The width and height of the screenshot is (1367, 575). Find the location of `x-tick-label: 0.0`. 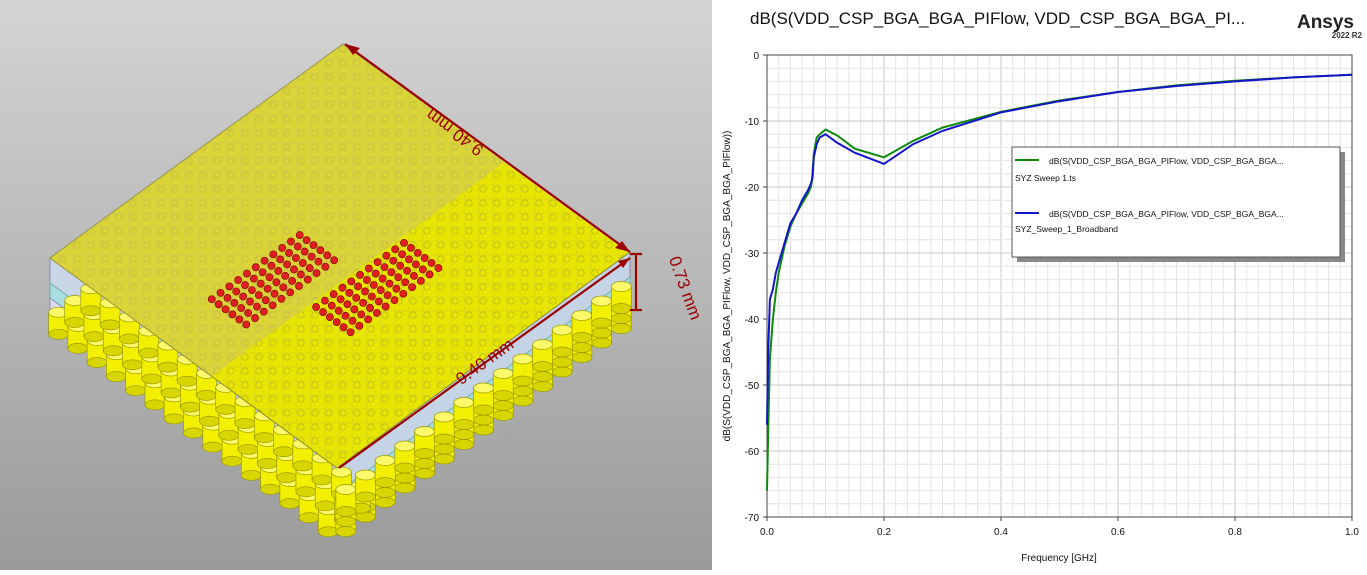

x-tick-label: 0.0 is located at coordinates (767, 532).